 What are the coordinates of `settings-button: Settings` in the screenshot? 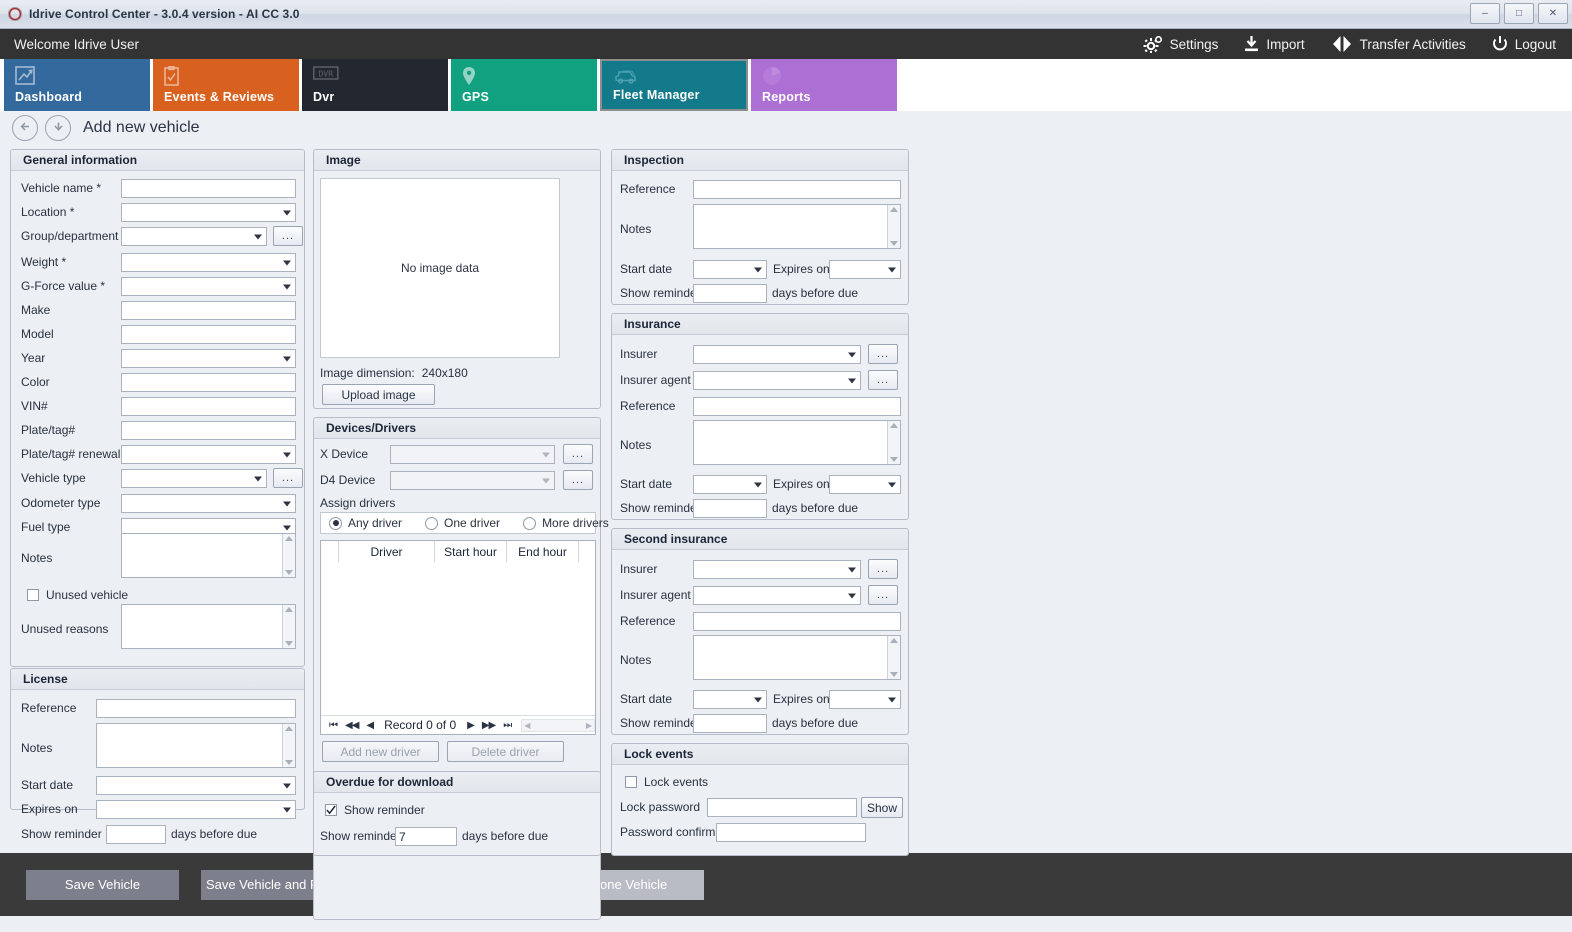 It's located at (1180, 44).